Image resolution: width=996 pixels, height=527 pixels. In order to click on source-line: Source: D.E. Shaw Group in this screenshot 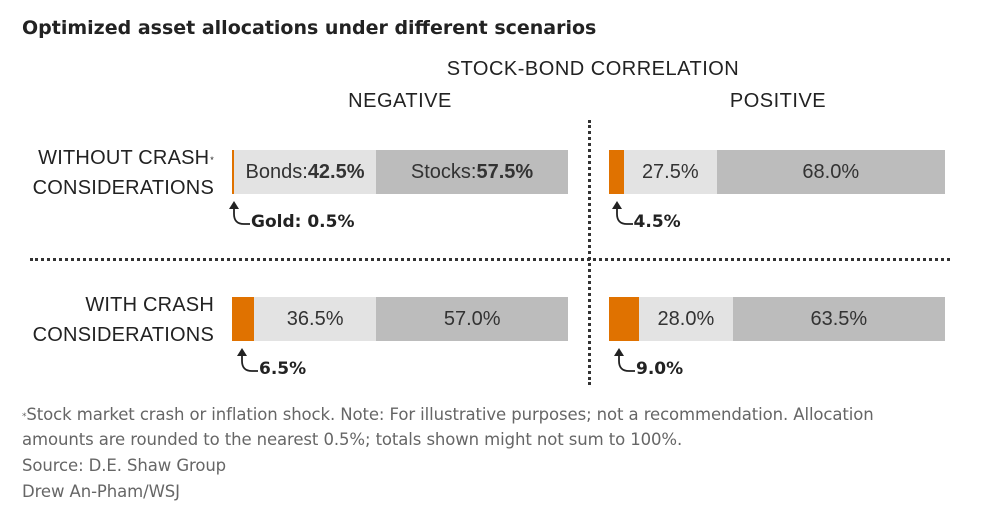, I will do `click(124, 465)`.